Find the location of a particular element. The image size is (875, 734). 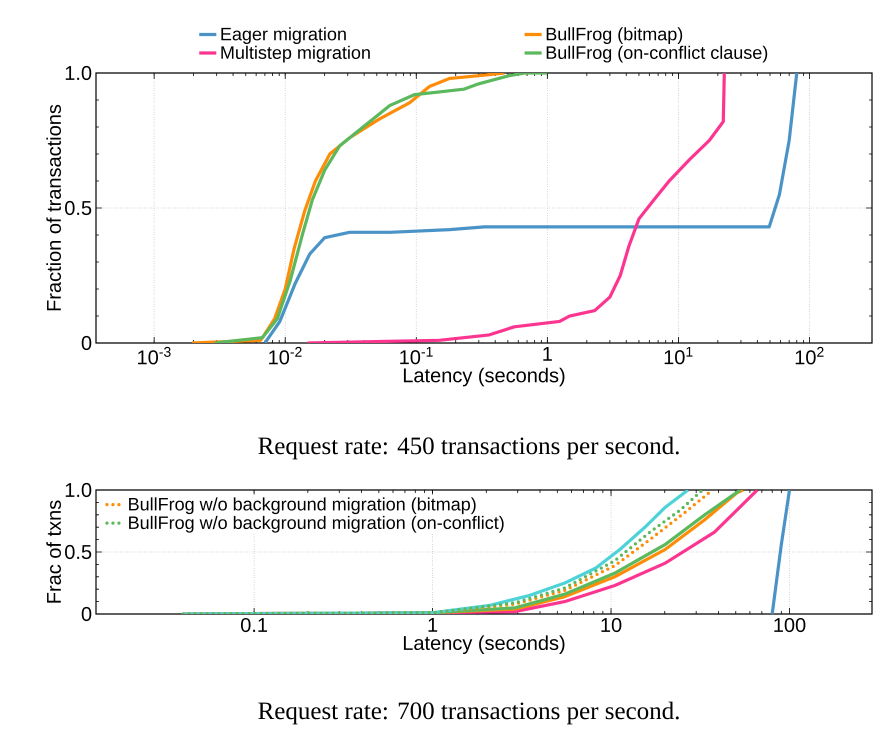

y-axis-title: Fraction of transactions is located at coordinates (53, 207).